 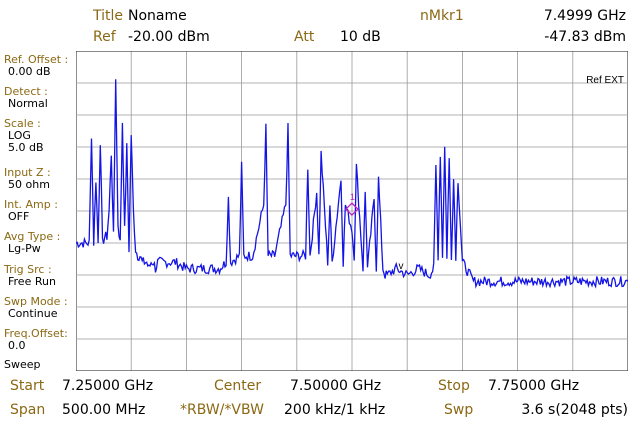 What do you see at coordinates (108, 16) in the screenshot?
I see `title-label: Title` at bounding box center [108, 16].